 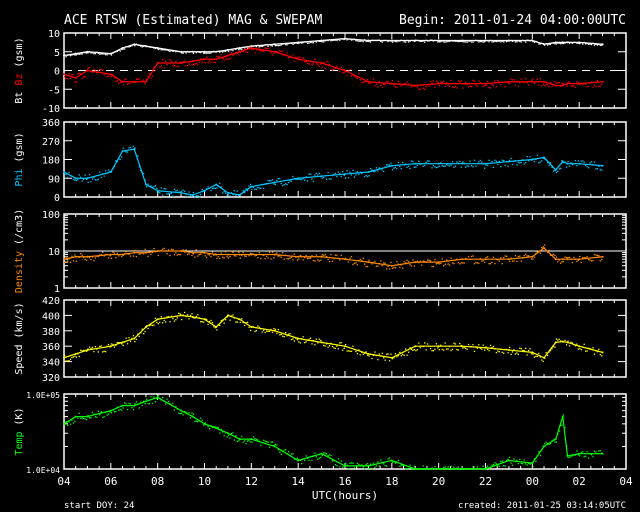 What do you see at coordinates (57, 289) in the screenshot?
I see `y-tick-label: 1` at bounding box center [57, 289].